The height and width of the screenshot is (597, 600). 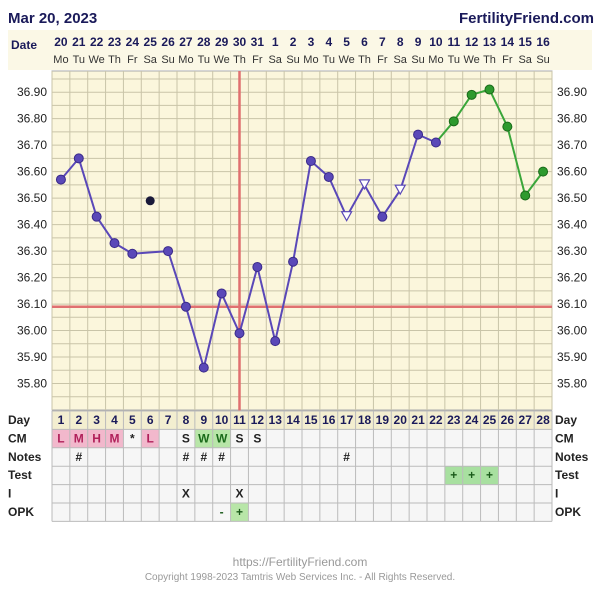 What do you see at coordinates (346, 216) in the screenshot?
I see `temp-point-open-triangle` at bounding box center [346, 216].